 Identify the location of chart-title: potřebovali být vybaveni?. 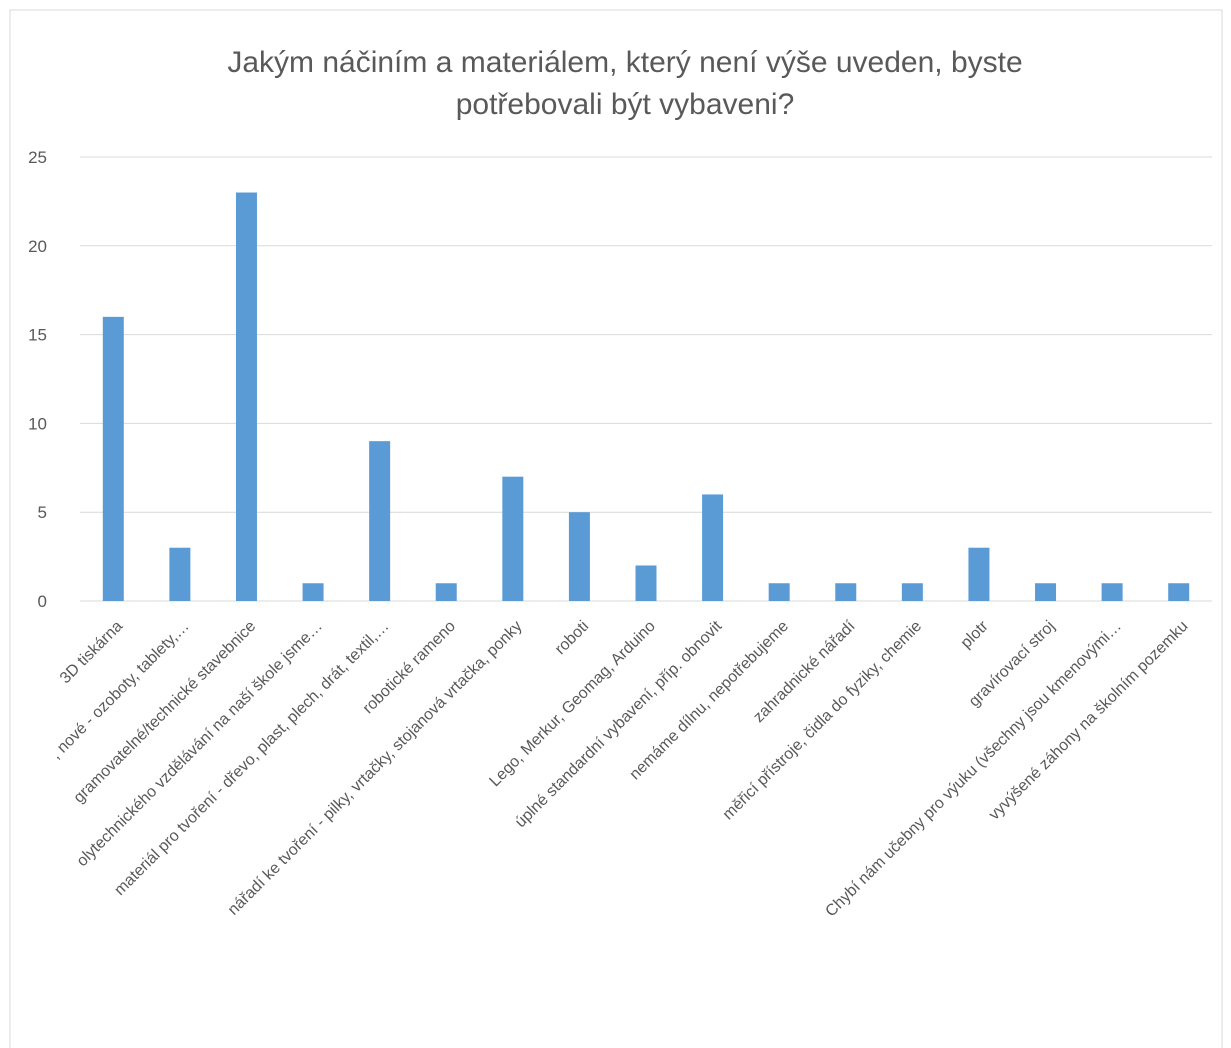
(625, 104).